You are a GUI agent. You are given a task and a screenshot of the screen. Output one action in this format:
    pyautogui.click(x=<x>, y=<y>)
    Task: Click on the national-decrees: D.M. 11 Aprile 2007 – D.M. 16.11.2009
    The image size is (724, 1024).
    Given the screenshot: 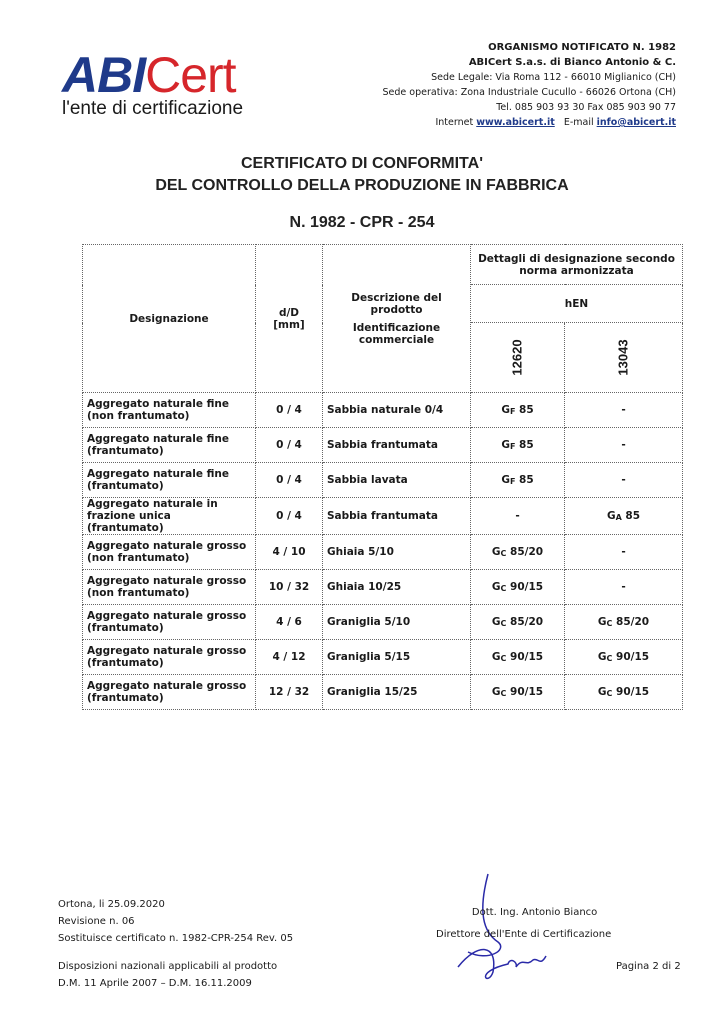 What is the action you would take?
    pyautogui.click(x=155, y=983)
    